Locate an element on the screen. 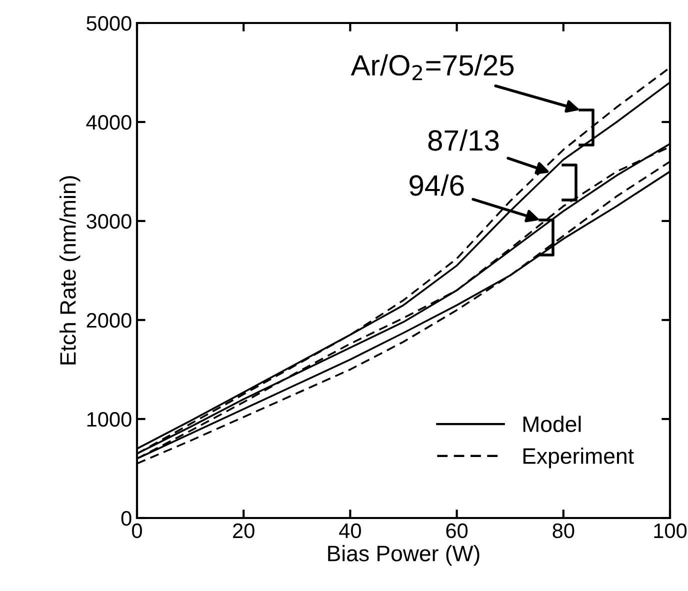 This screenshot has height=591, width=688. y-tick-label: 4000 is located at coordinates (109, 122).